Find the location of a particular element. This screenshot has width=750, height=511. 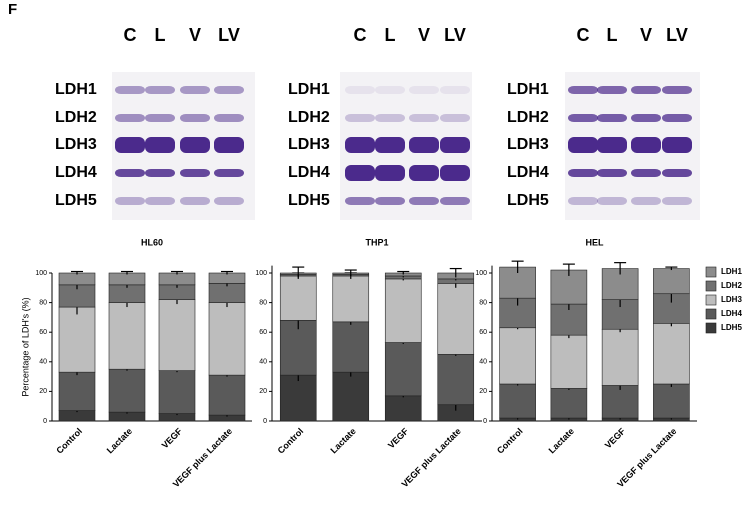

legend-label: LDH3 is located at coordinates (731, 299).